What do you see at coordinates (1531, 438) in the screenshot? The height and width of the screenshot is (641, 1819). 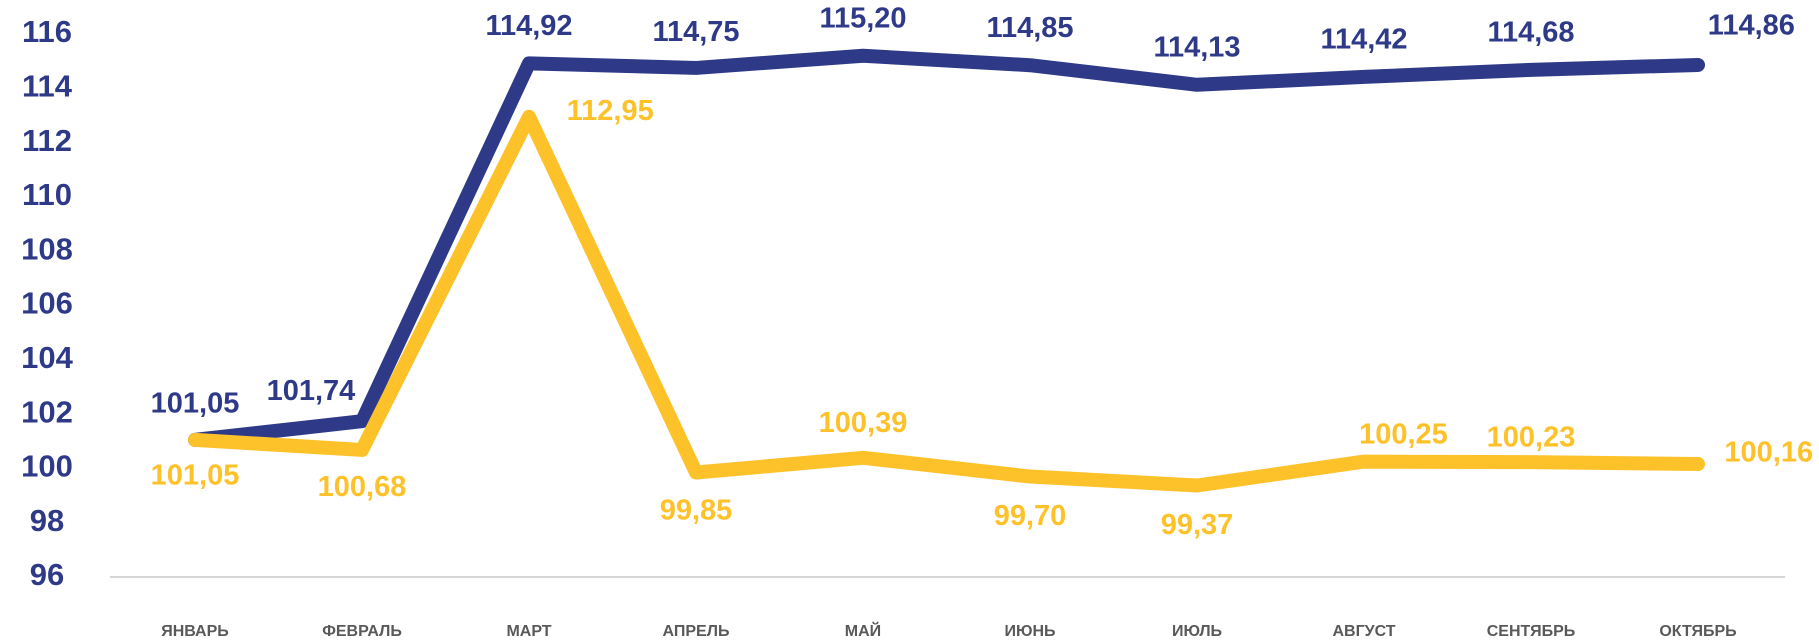 I see `data-label: 100,23` at bounding box center [1531, 438].